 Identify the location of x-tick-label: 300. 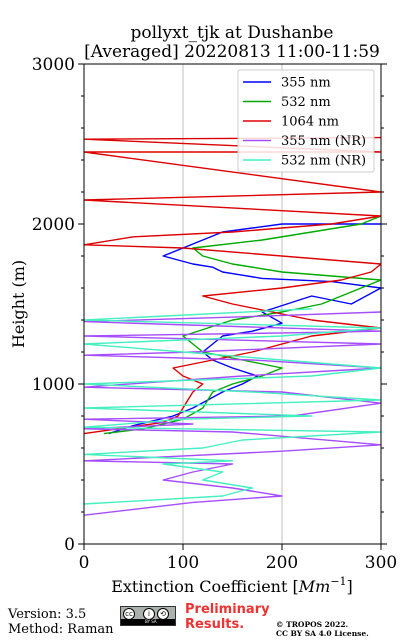
(381, 563).